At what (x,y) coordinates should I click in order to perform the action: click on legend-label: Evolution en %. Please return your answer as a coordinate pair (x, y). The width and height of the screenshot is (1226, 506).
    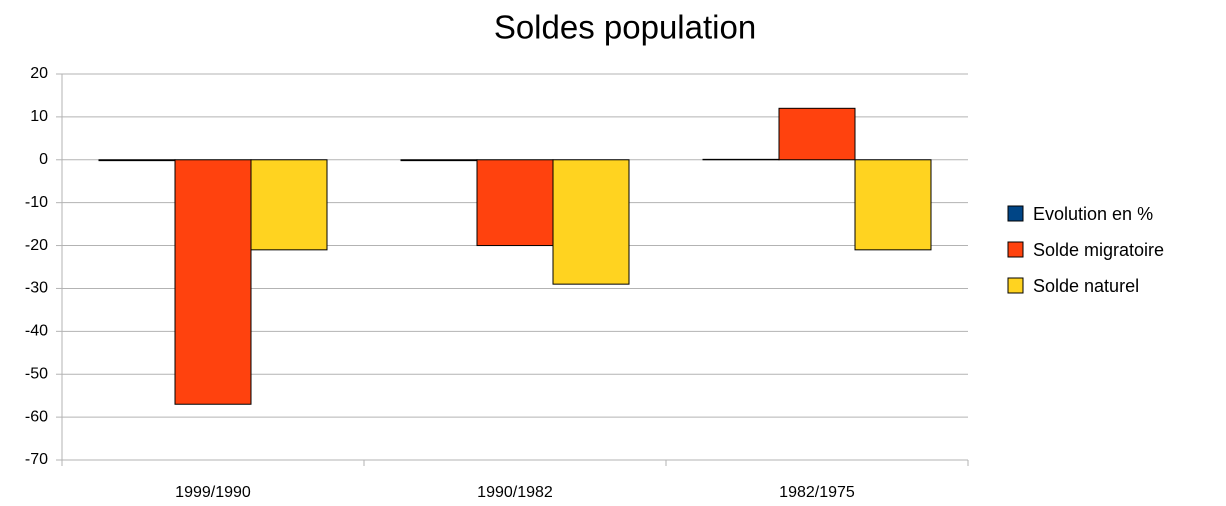
    Looking at the image, I should click on (1093, 214).